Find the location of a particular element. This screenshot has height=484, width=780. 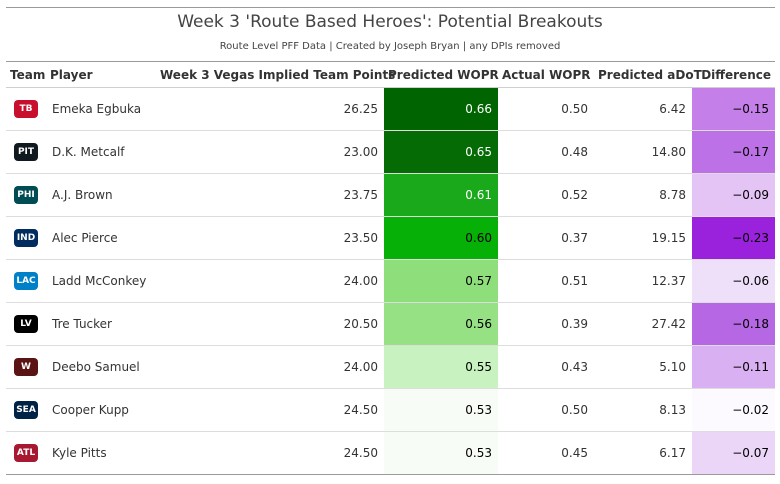

actual-wopr-cell: 0.51 is located at coordinates (546, 281).